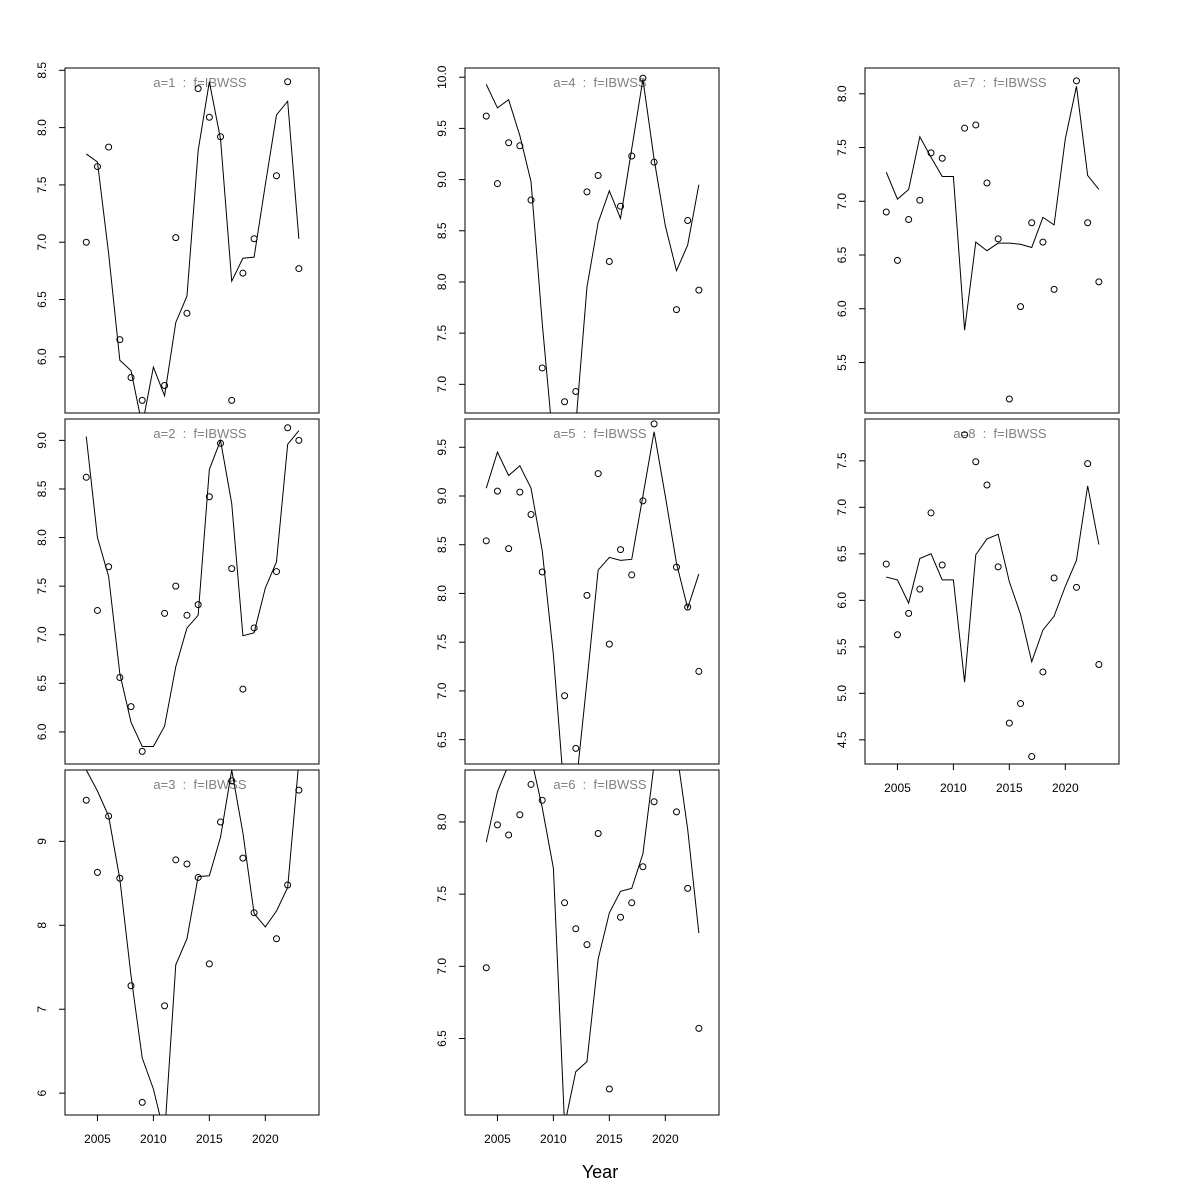 This screenshot has width=1200, height=1200. What do you see at coordinates (442, 179) in the screenshot?
I see `y-tick-label: 9.0` at bounding box center [442, 179].